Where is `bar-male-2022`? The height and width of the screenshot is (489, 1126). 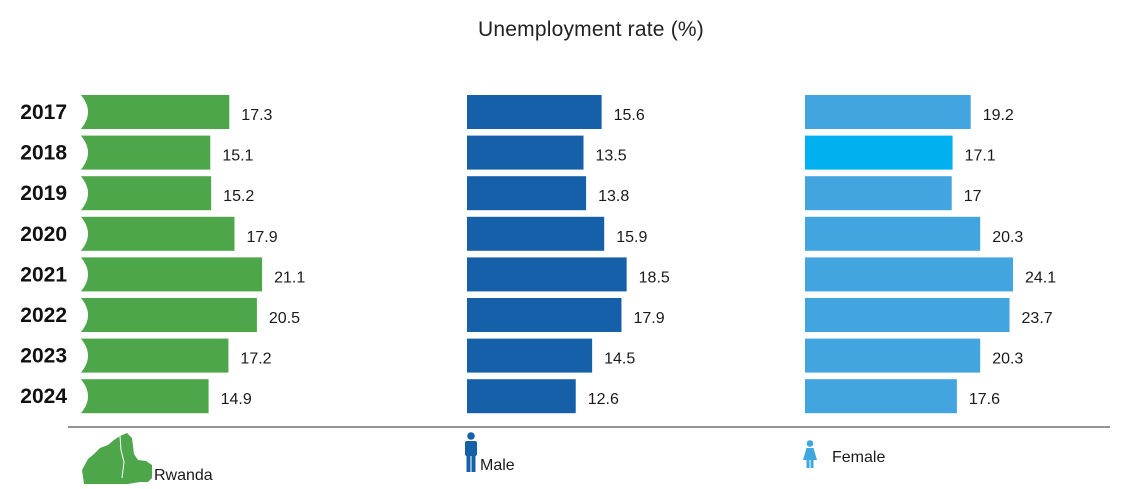 bar-male-2022 is located at coordinates (544, 315).